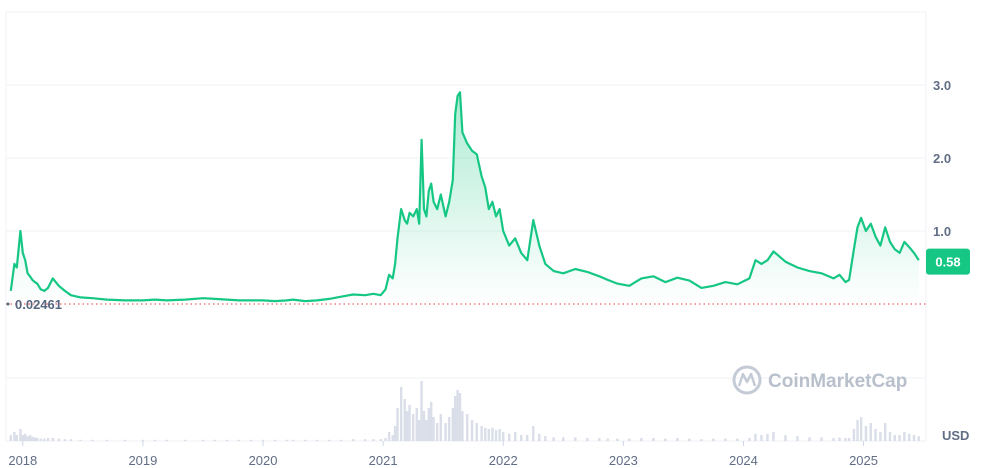 The height and width of the screenshot is (468, 982). Describe the element at coordinates (22, 460) in the screenshot. I see `x-tick-label: 2018` at that location.